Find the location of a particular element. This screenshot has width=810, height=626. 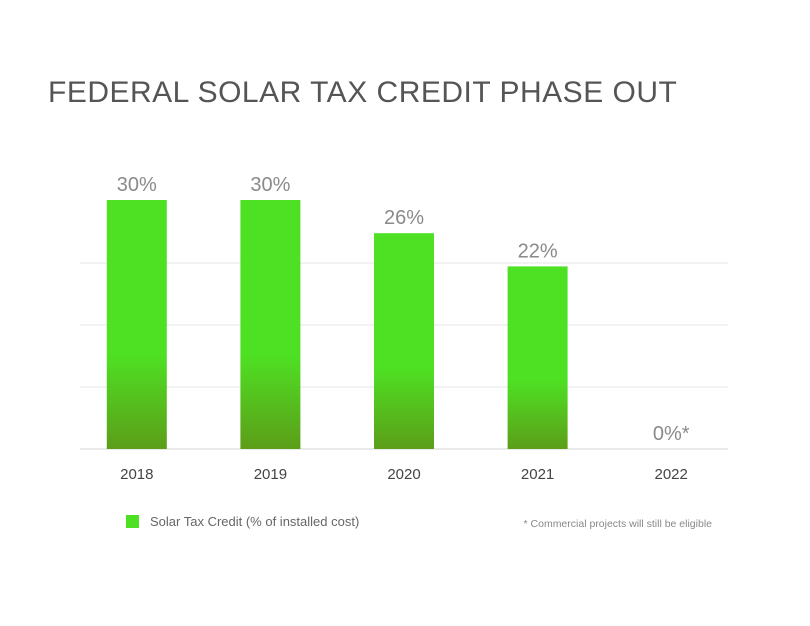

chart-title: FEDERAL SOLAR TAX CREDIT PHASE OUT is located at coordinates (363, 92).